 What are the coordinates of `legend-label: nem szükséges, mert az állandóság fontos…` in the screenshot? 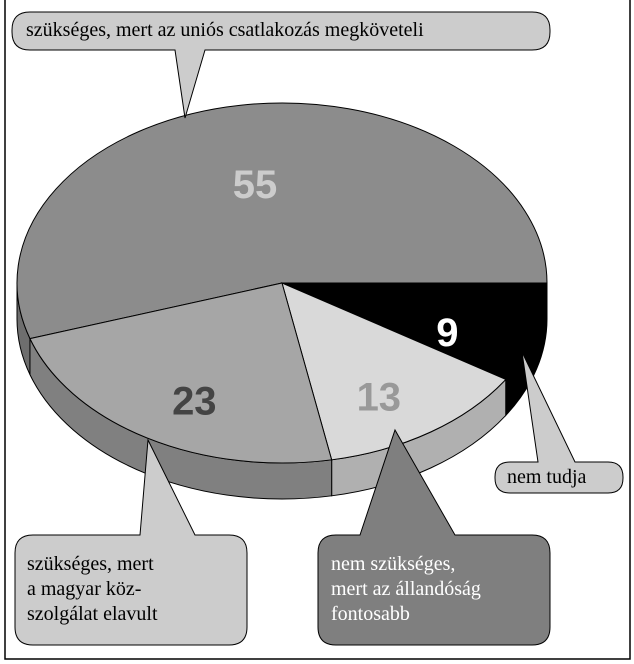 It's located at (406, 589).